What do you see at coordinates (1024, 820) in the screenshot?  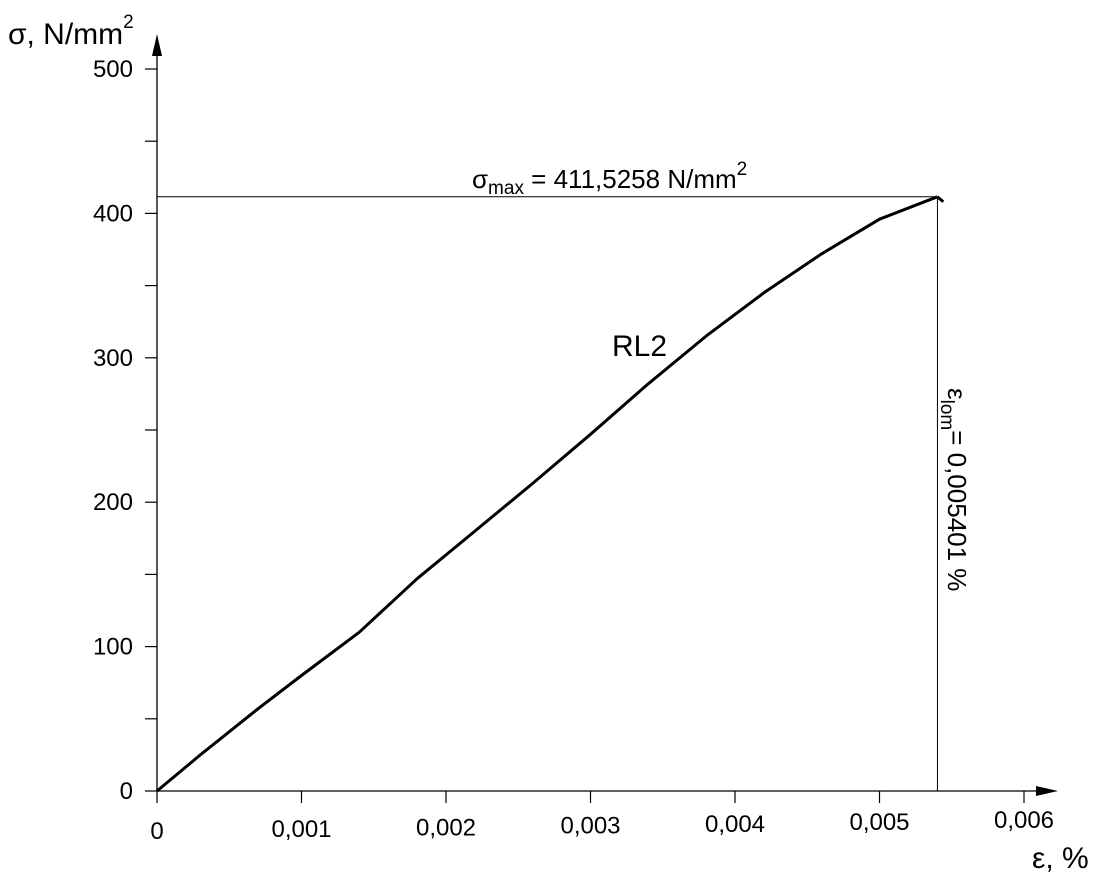 I see `x-tick-label: 0,006` at bounding box center [1024, 820].